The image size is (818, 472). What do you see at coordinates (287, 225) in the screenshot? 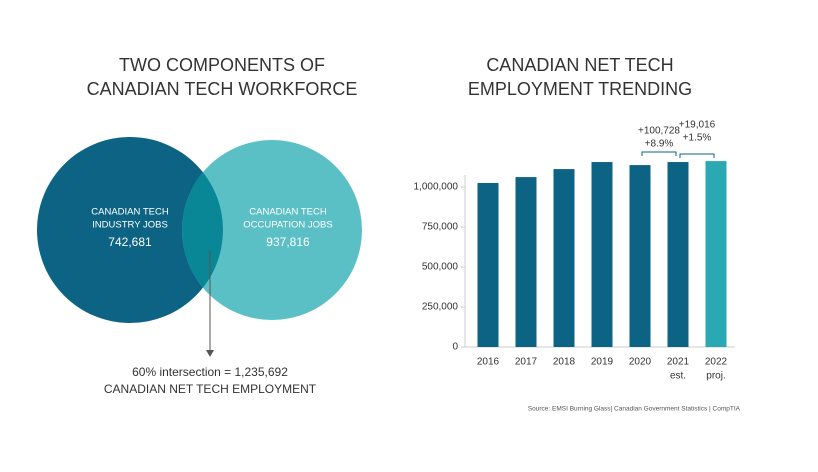
I see `set-label: OCCUPATION JOBS` at bounding box center [287, 225].